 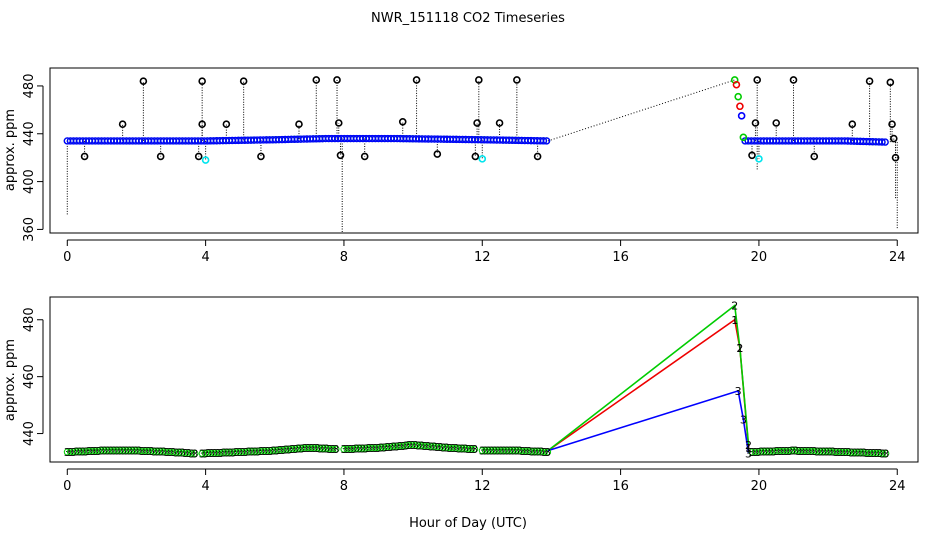 What do you see at coordinates (468, 18) in the screenshot?
I see `chart-title: NWR_151118 CO2 Timeseries` at bounding box center [468, 18].